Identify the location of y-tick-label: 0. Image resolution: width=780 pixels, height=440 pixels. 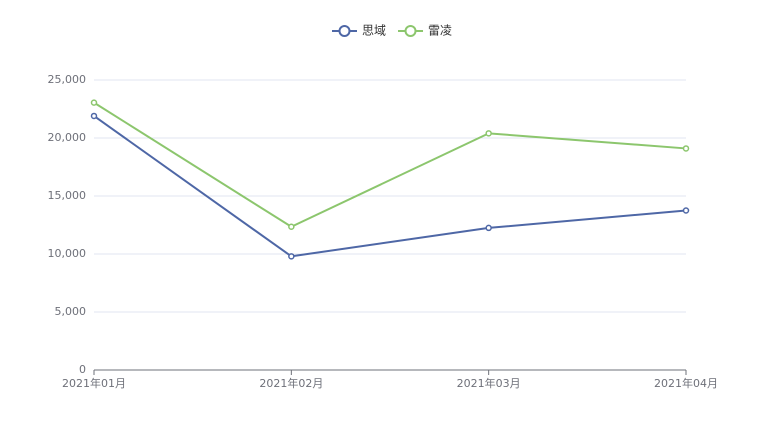
(82, 369).